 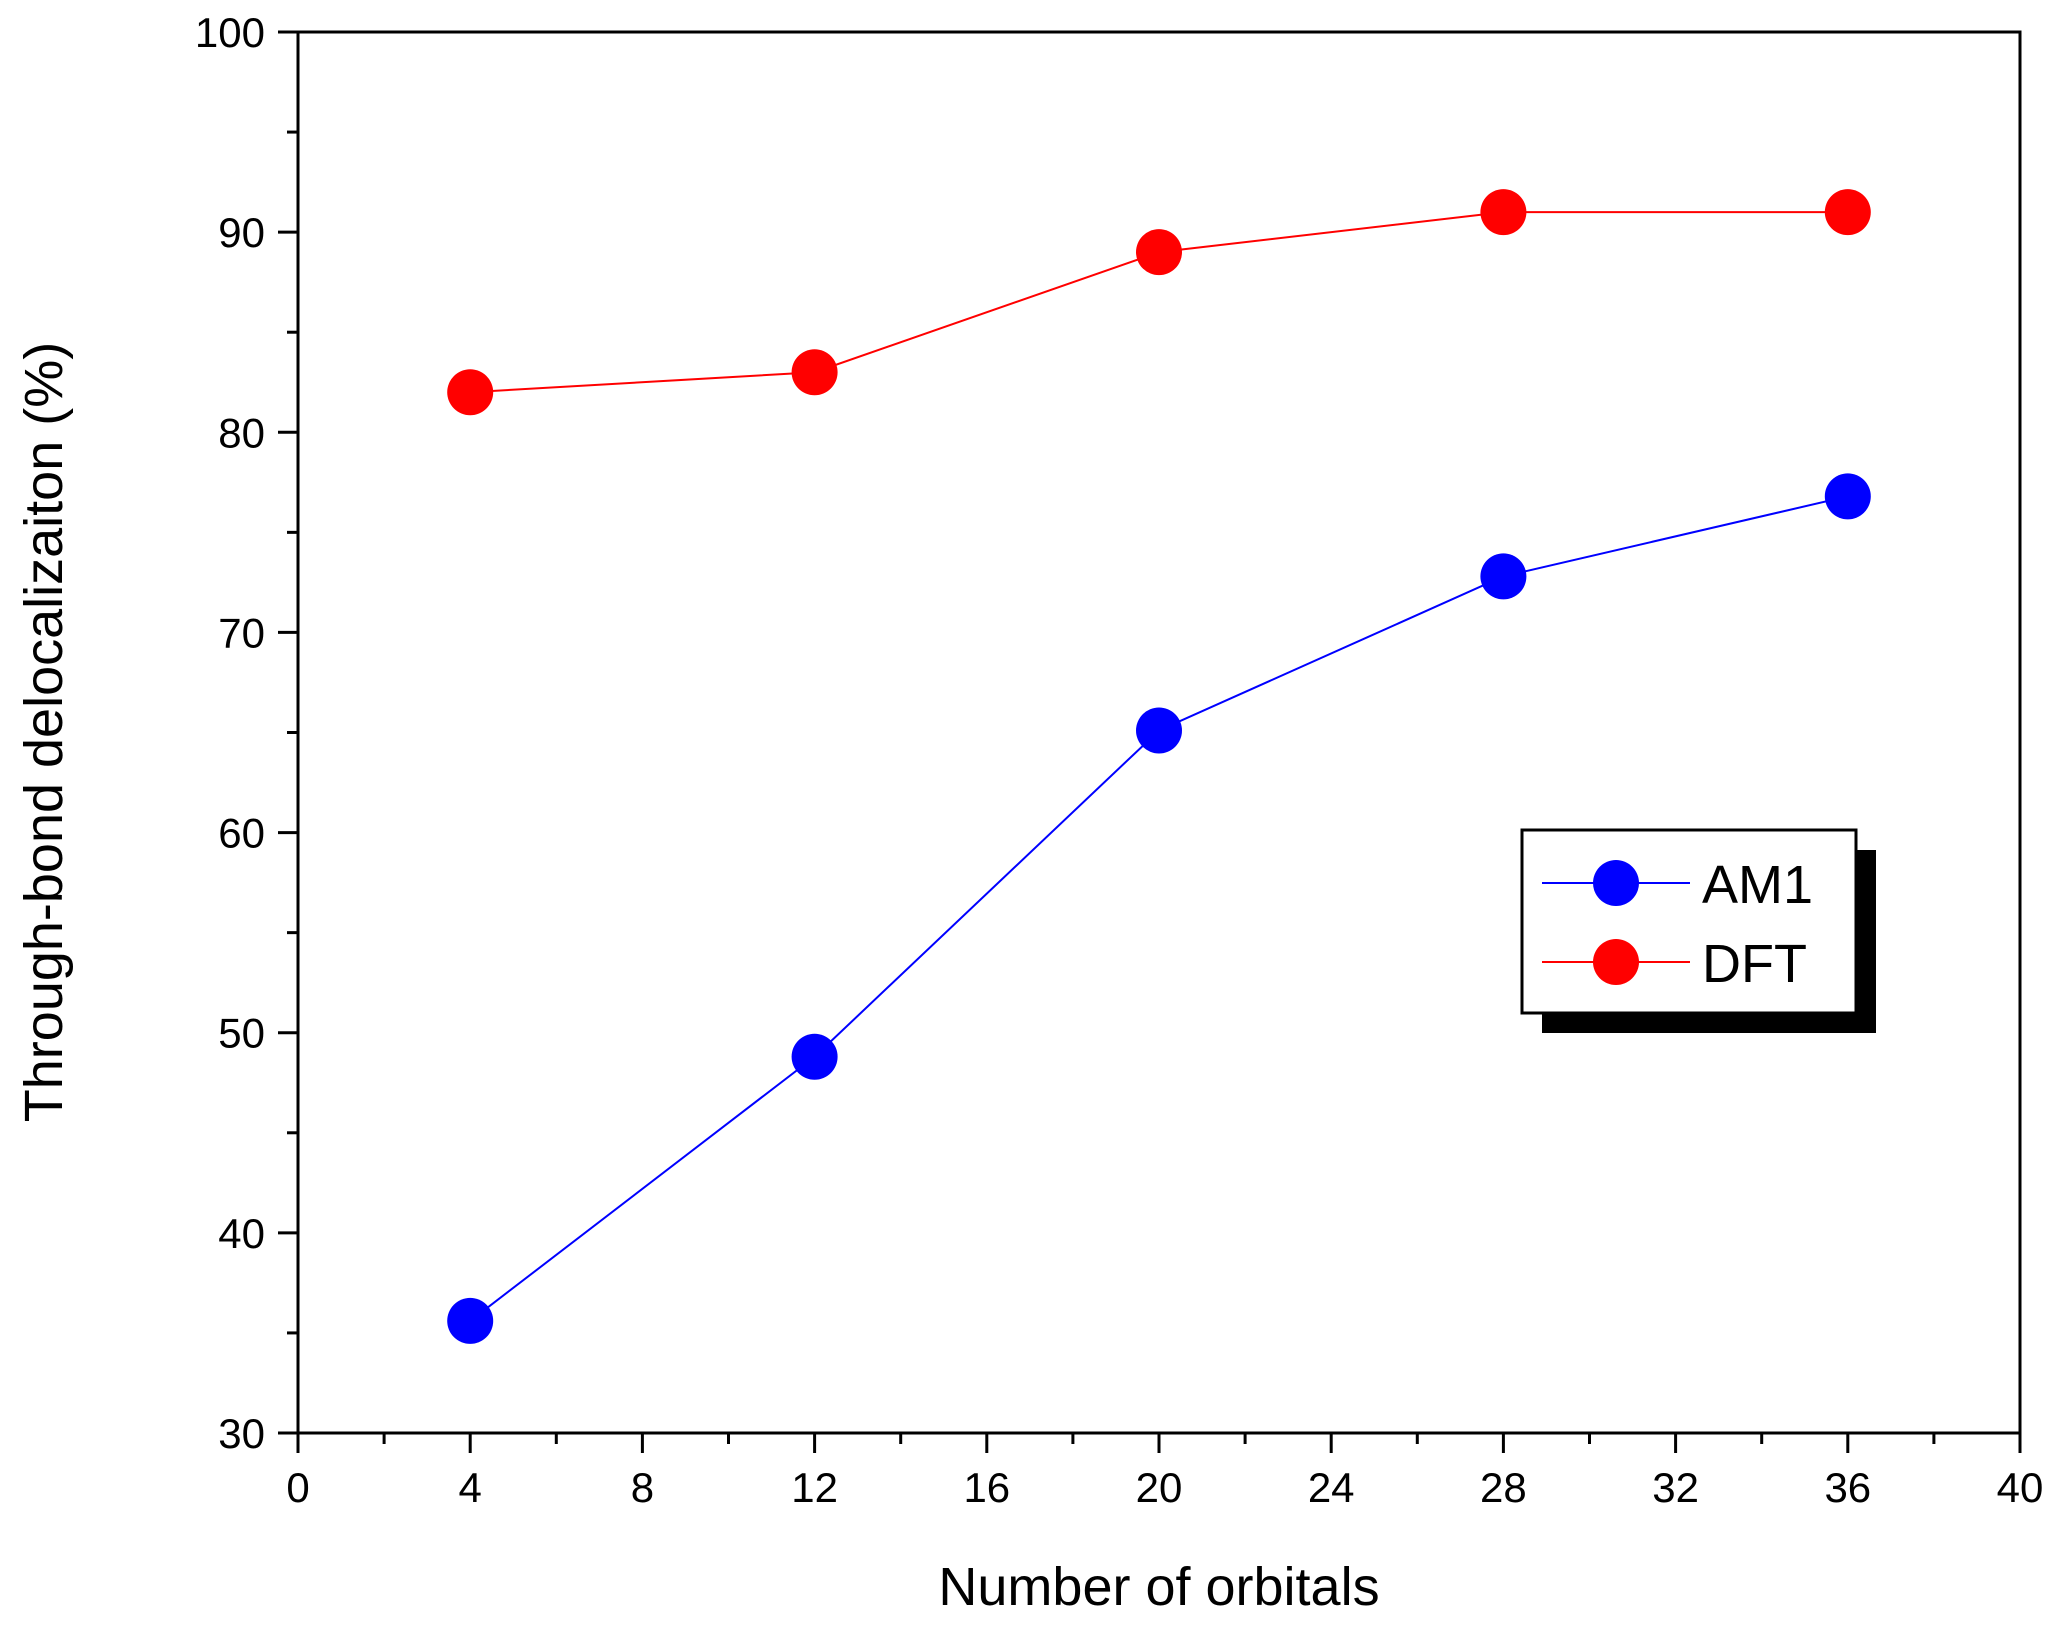 What do you see at coordinates (1159, 1487) in the screenshot?
I see `x-tick-label: 20` at bounding box center [1159, 1487].